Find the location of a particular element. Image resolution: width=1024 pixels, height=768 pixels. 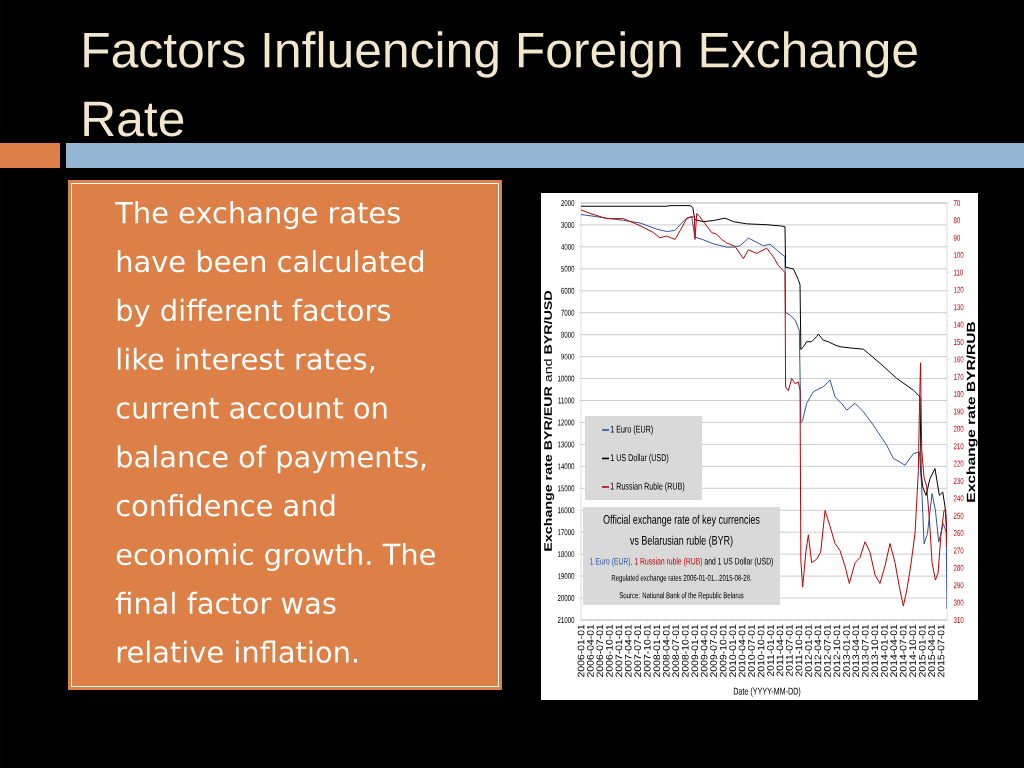

x-tick-label: 2007-10-01 is located at coordinates (647, 650).